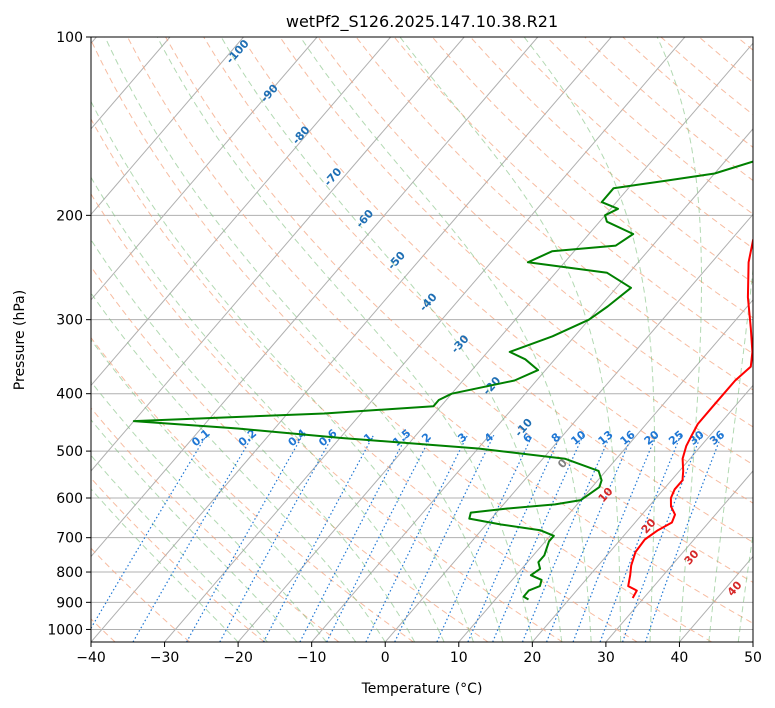 The height and width of the screenshot is (708, 775). I want to click on dry-adiabat-label: -60, so click(364, 219).